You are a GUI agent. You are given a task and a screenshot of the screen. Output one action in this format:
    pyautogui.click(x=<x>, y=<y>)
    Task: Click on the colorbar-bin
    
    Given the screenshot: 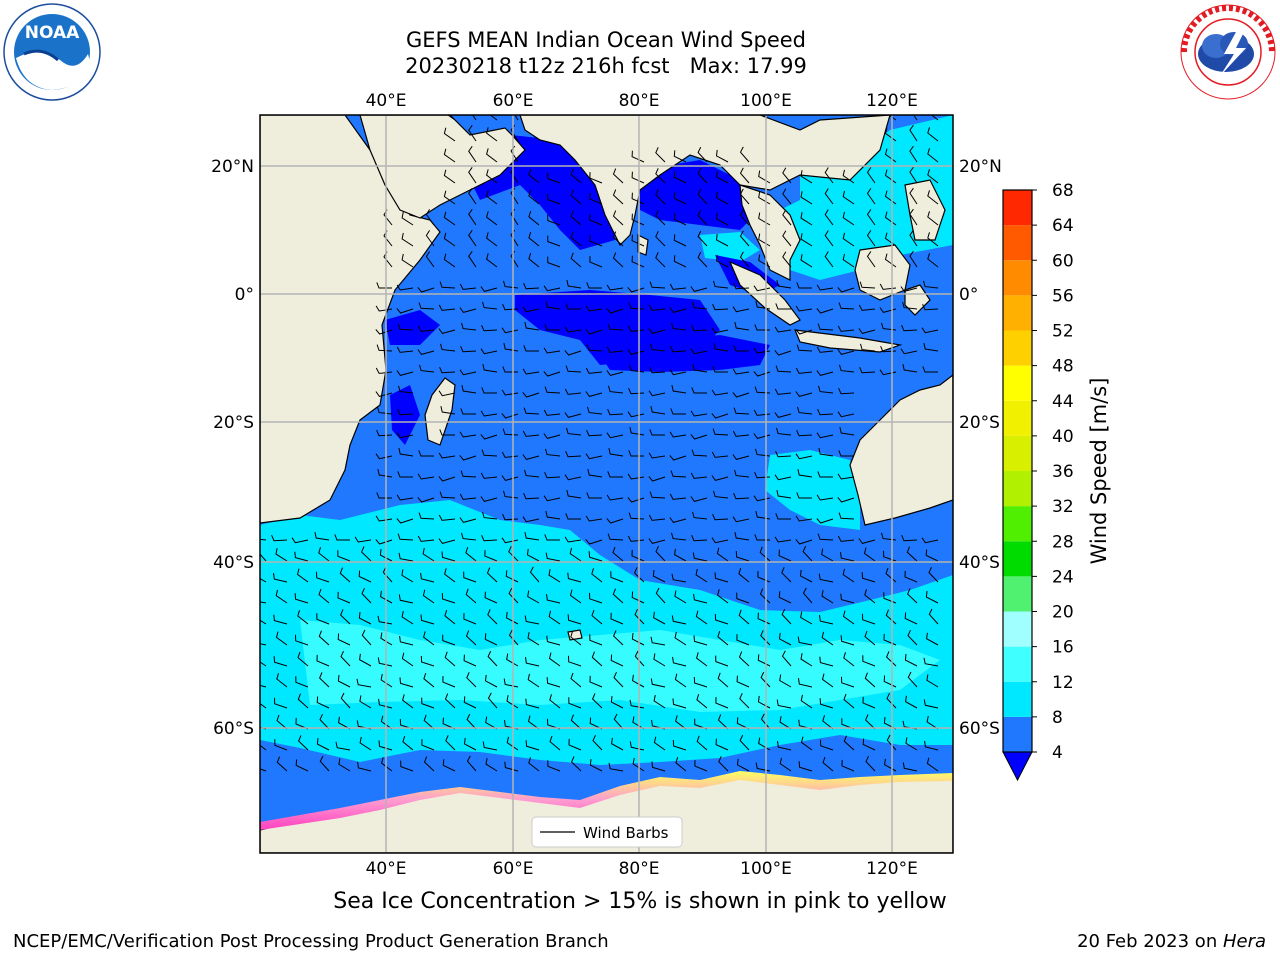 What is the action you would take?
    pyautogui.click(x=1017, y=383)
    